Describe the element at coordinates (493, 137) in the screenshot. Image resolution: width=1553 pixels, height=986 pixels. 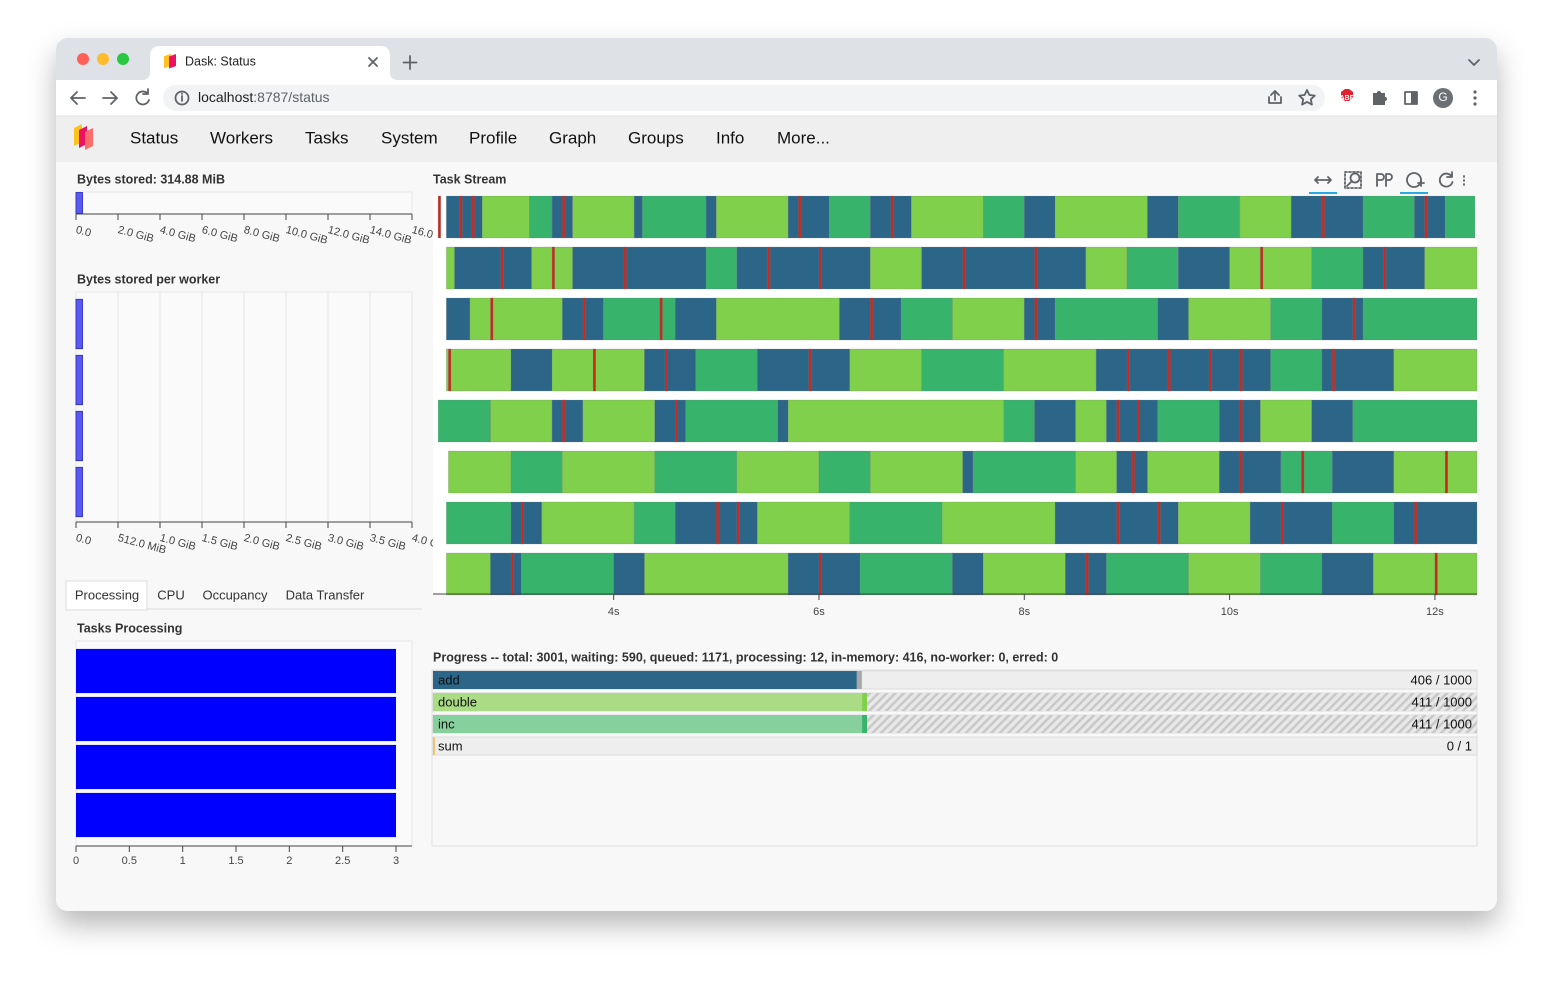
I see `nav-link: Profile` at that location.